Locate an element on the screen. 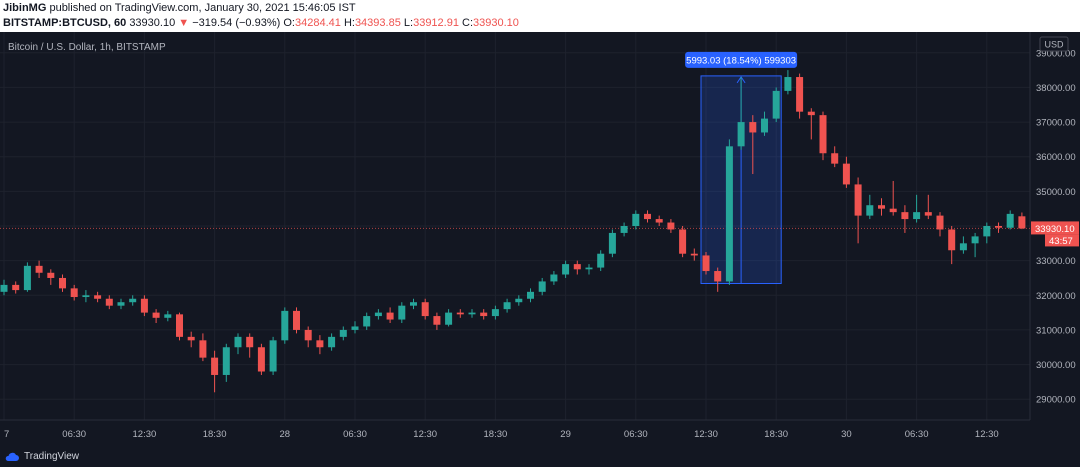 This screenshot has width=1080, height=467. measure-arrow-head is located at coordinates (741, 79).